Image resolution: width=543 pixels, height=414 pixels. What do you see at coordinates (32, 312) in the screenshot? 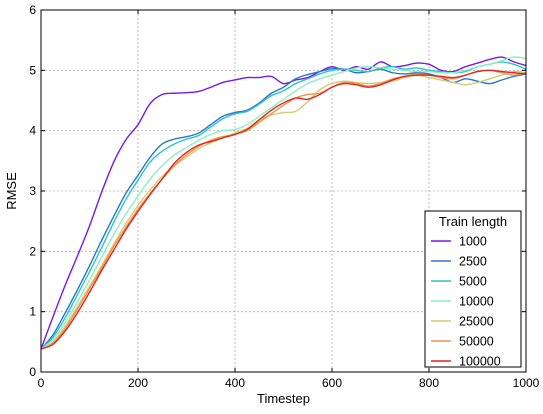
I see `y-tick-label: 1` at bounding box center [32, 312].